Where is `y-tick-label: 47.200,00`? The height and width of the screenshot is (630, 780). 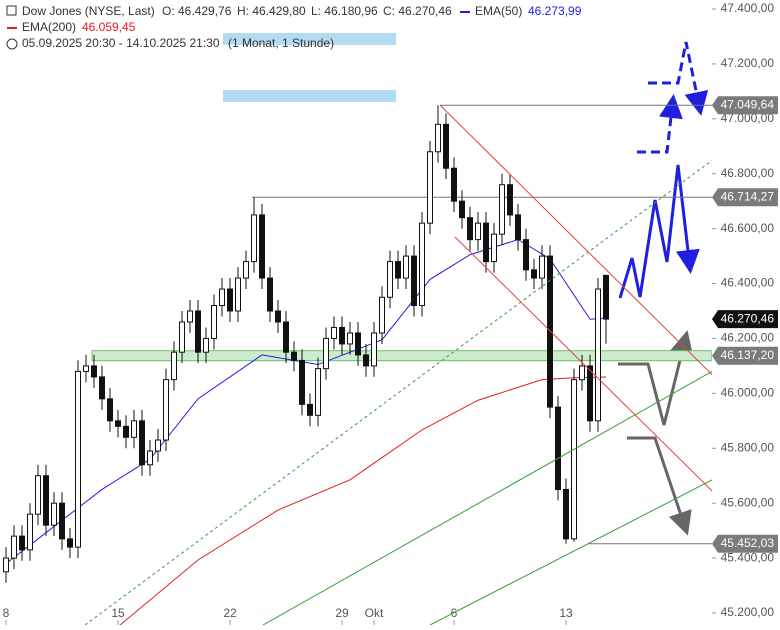
y-tick-label: 47.200,00 is located at coordinates (748, 63).